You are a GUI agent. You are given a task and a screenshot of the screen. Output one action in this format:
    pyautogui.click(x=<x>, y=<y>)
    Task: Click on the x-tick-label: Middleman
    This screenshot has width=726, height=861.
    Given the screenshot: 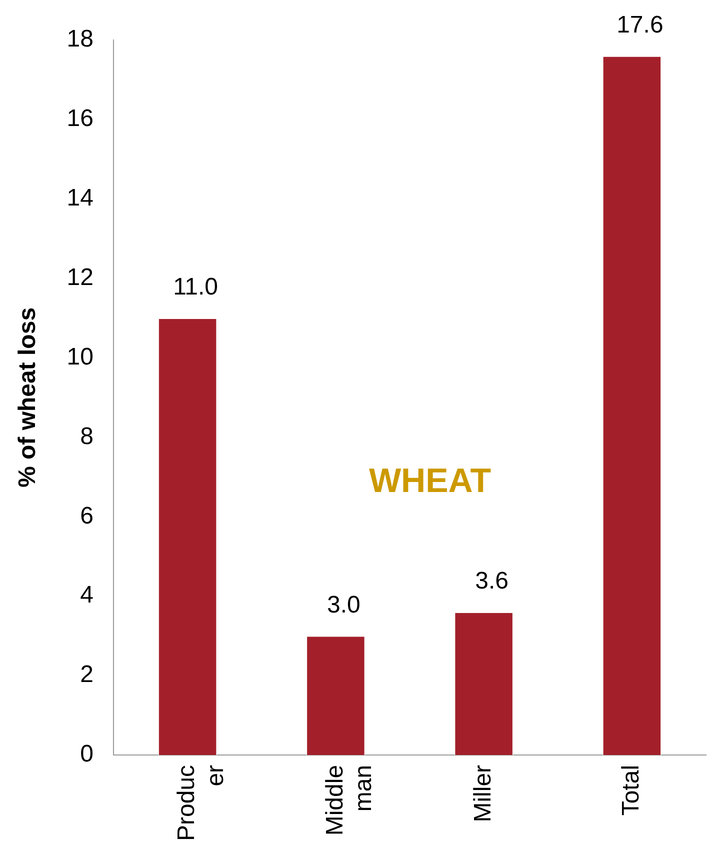 What is the action you would take?
    pyautogui.click(x=349, y=800)
    